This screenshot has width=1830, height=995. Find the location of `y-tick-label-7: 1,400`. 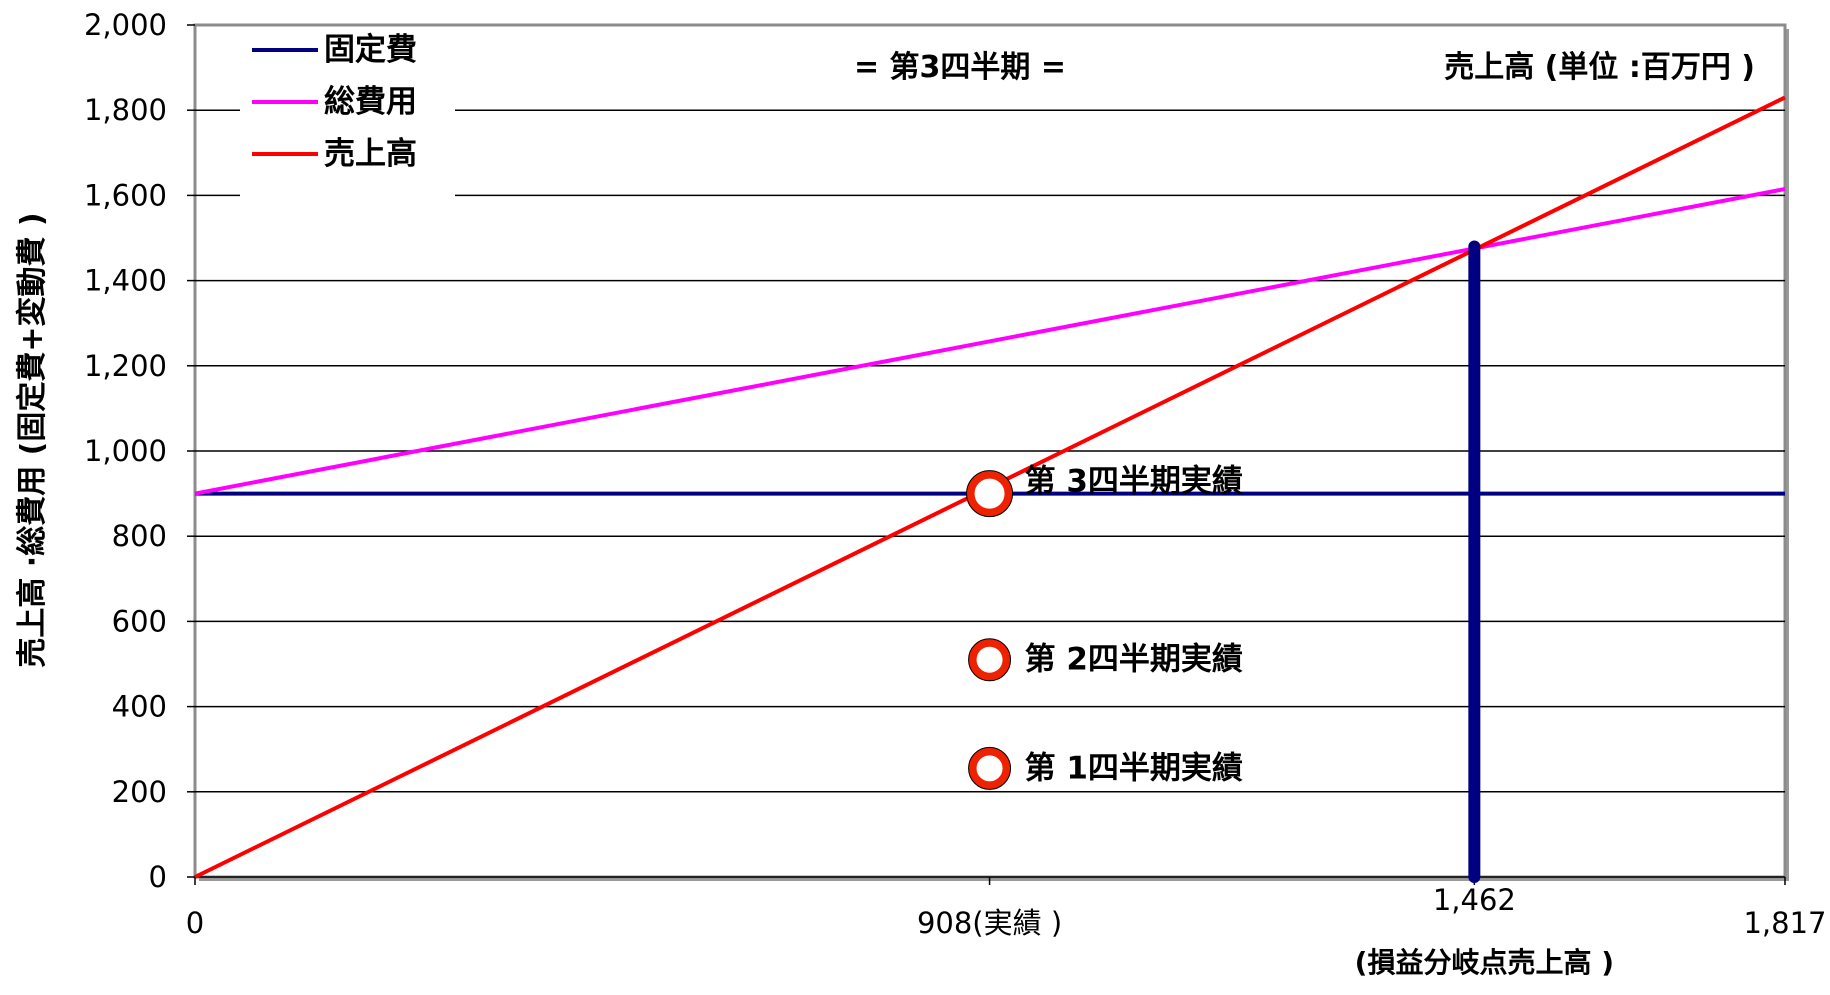

y-tick-label-7: 1,400 is located at coordinates (125, 281).